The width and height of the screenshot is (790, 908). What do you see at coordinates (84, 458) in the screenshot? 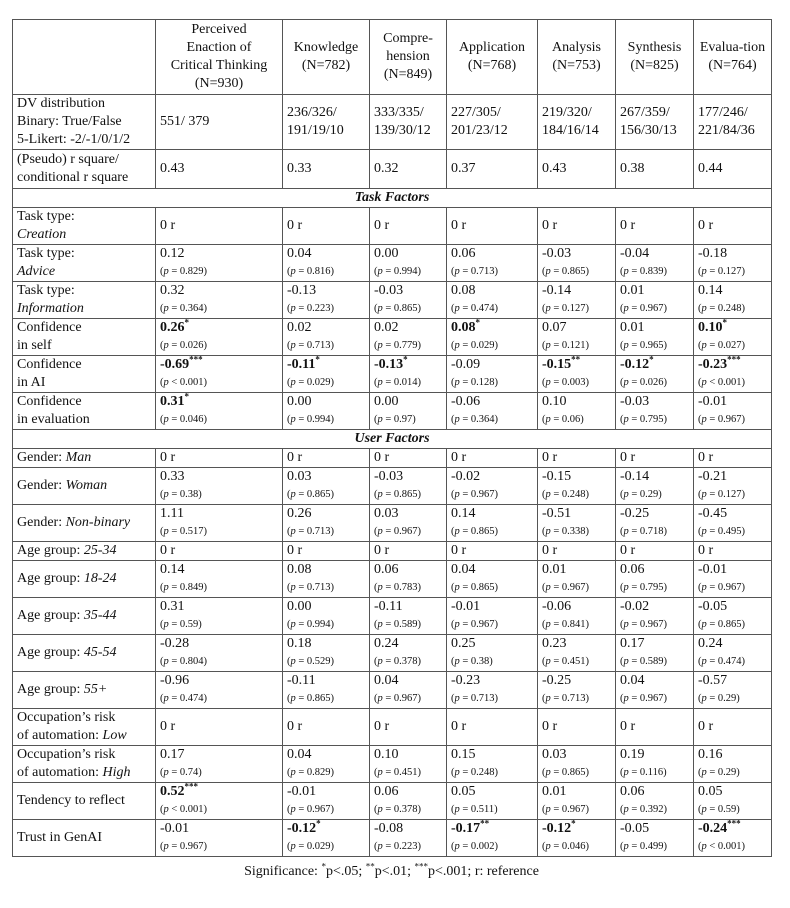
I see `row-label: Gender: Man` at bounding box center [84, 458].